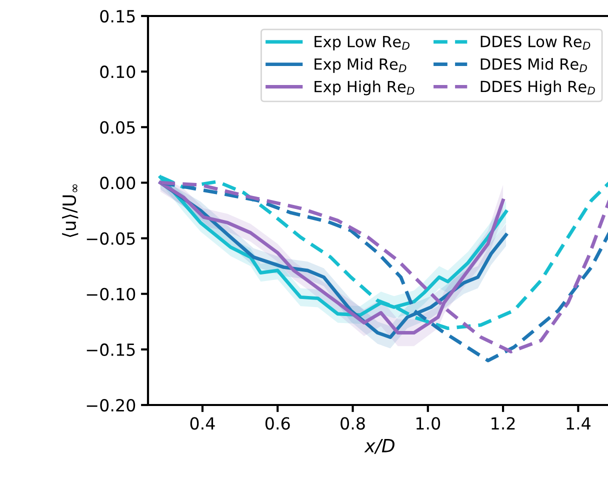 Image resolution: width=608 pixels, height=488 pixels. What do you see at coordinates (362, 43) in the screenshot?
I see `legend-label: Exp Low Re$_{D}$` at bounding box center [362, 43].